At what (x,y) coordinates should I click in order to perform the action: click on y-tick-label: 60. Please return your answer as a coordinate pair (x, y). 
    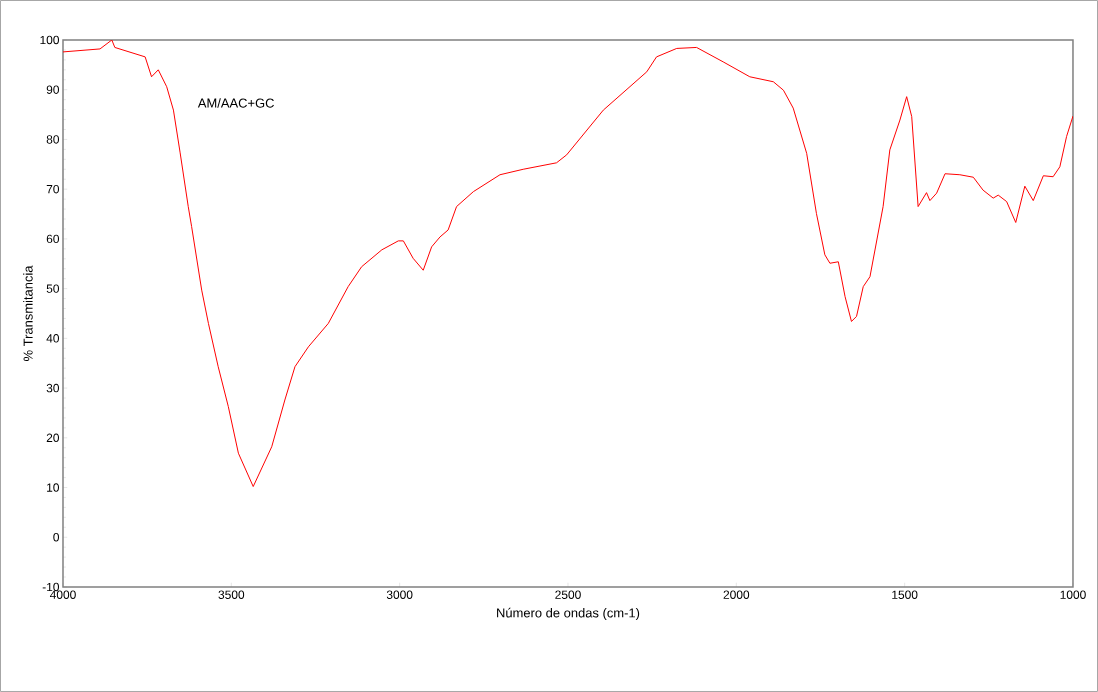
    Looking at the image, I should click on (53, 239).